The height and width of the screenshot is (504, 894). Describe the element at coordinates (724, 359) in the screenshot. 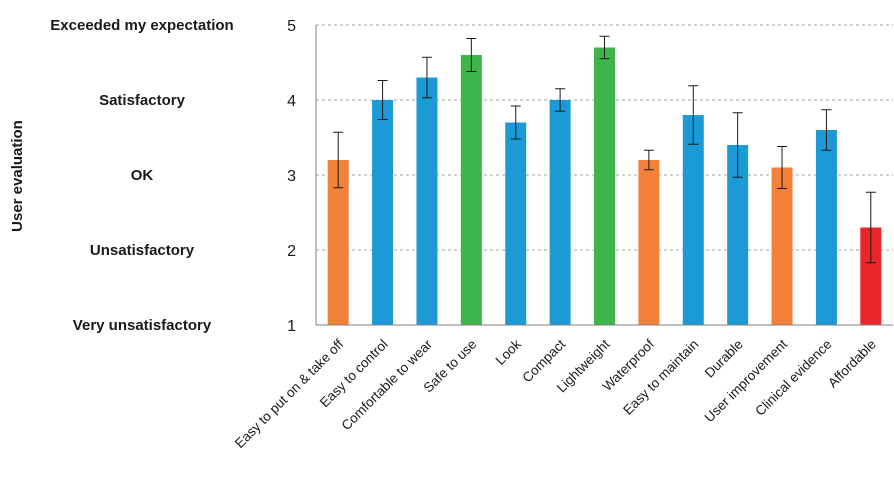

I see `x-tick-label: Durable` at that location.